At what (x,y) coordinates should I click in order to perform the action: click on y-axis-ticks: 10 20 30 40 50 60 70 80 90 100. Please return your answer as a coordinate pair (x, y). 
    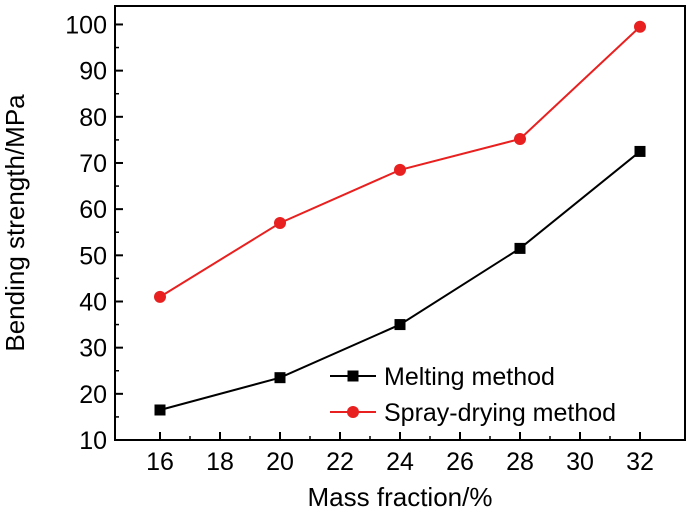
    Looking at the image, I should click on (94, 233).